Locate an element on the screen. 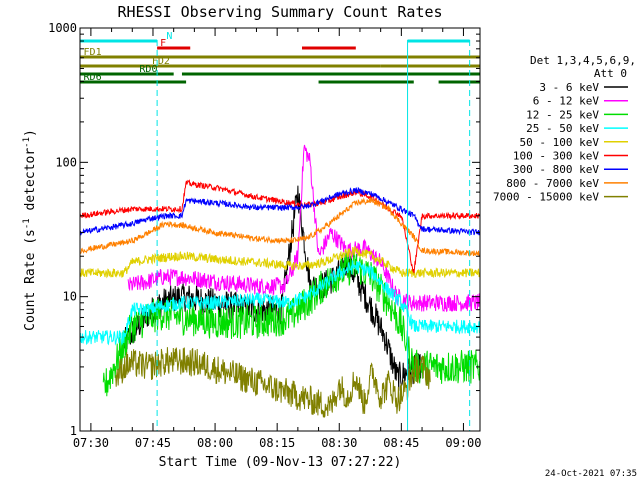  y-tick-label: 100 is located at coordinates (66, 162).